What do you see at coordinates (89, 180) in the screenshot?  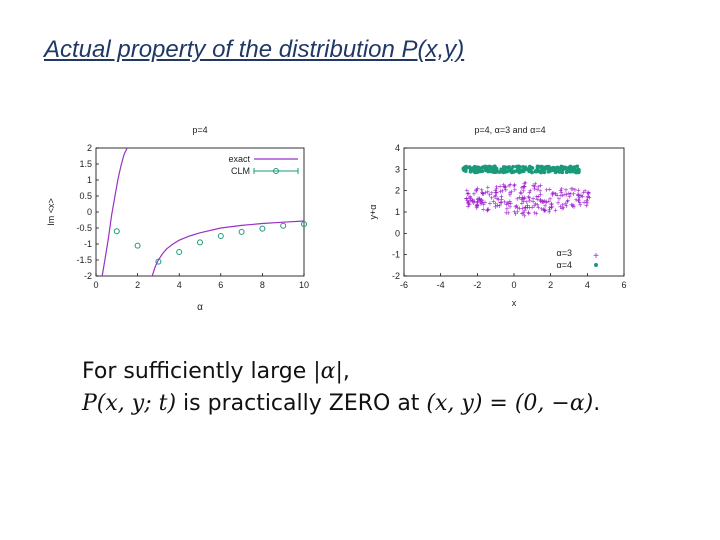 I see `left-ytick-label: 1` at bounding box center [89, 180].